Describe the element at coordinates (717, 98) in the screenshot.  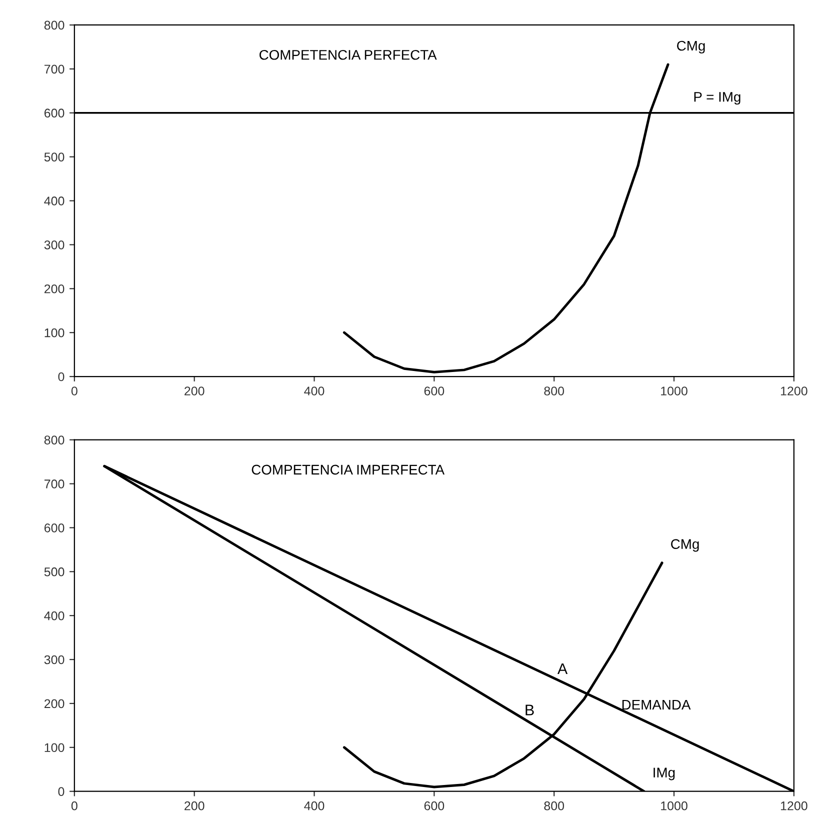
I see `ref-line-label: P = IMg` at that location.